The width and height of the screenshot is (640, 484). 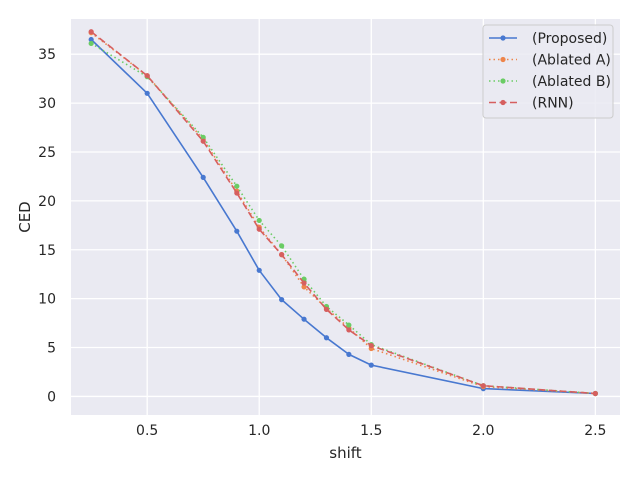 I want to click on legend-frame, so click(x=548, y=71).